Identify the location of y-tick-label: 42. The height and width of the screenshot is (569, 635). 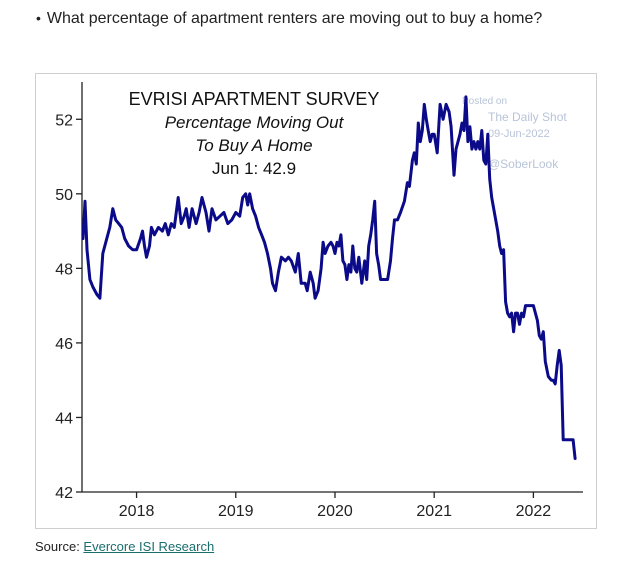
(64, 493).